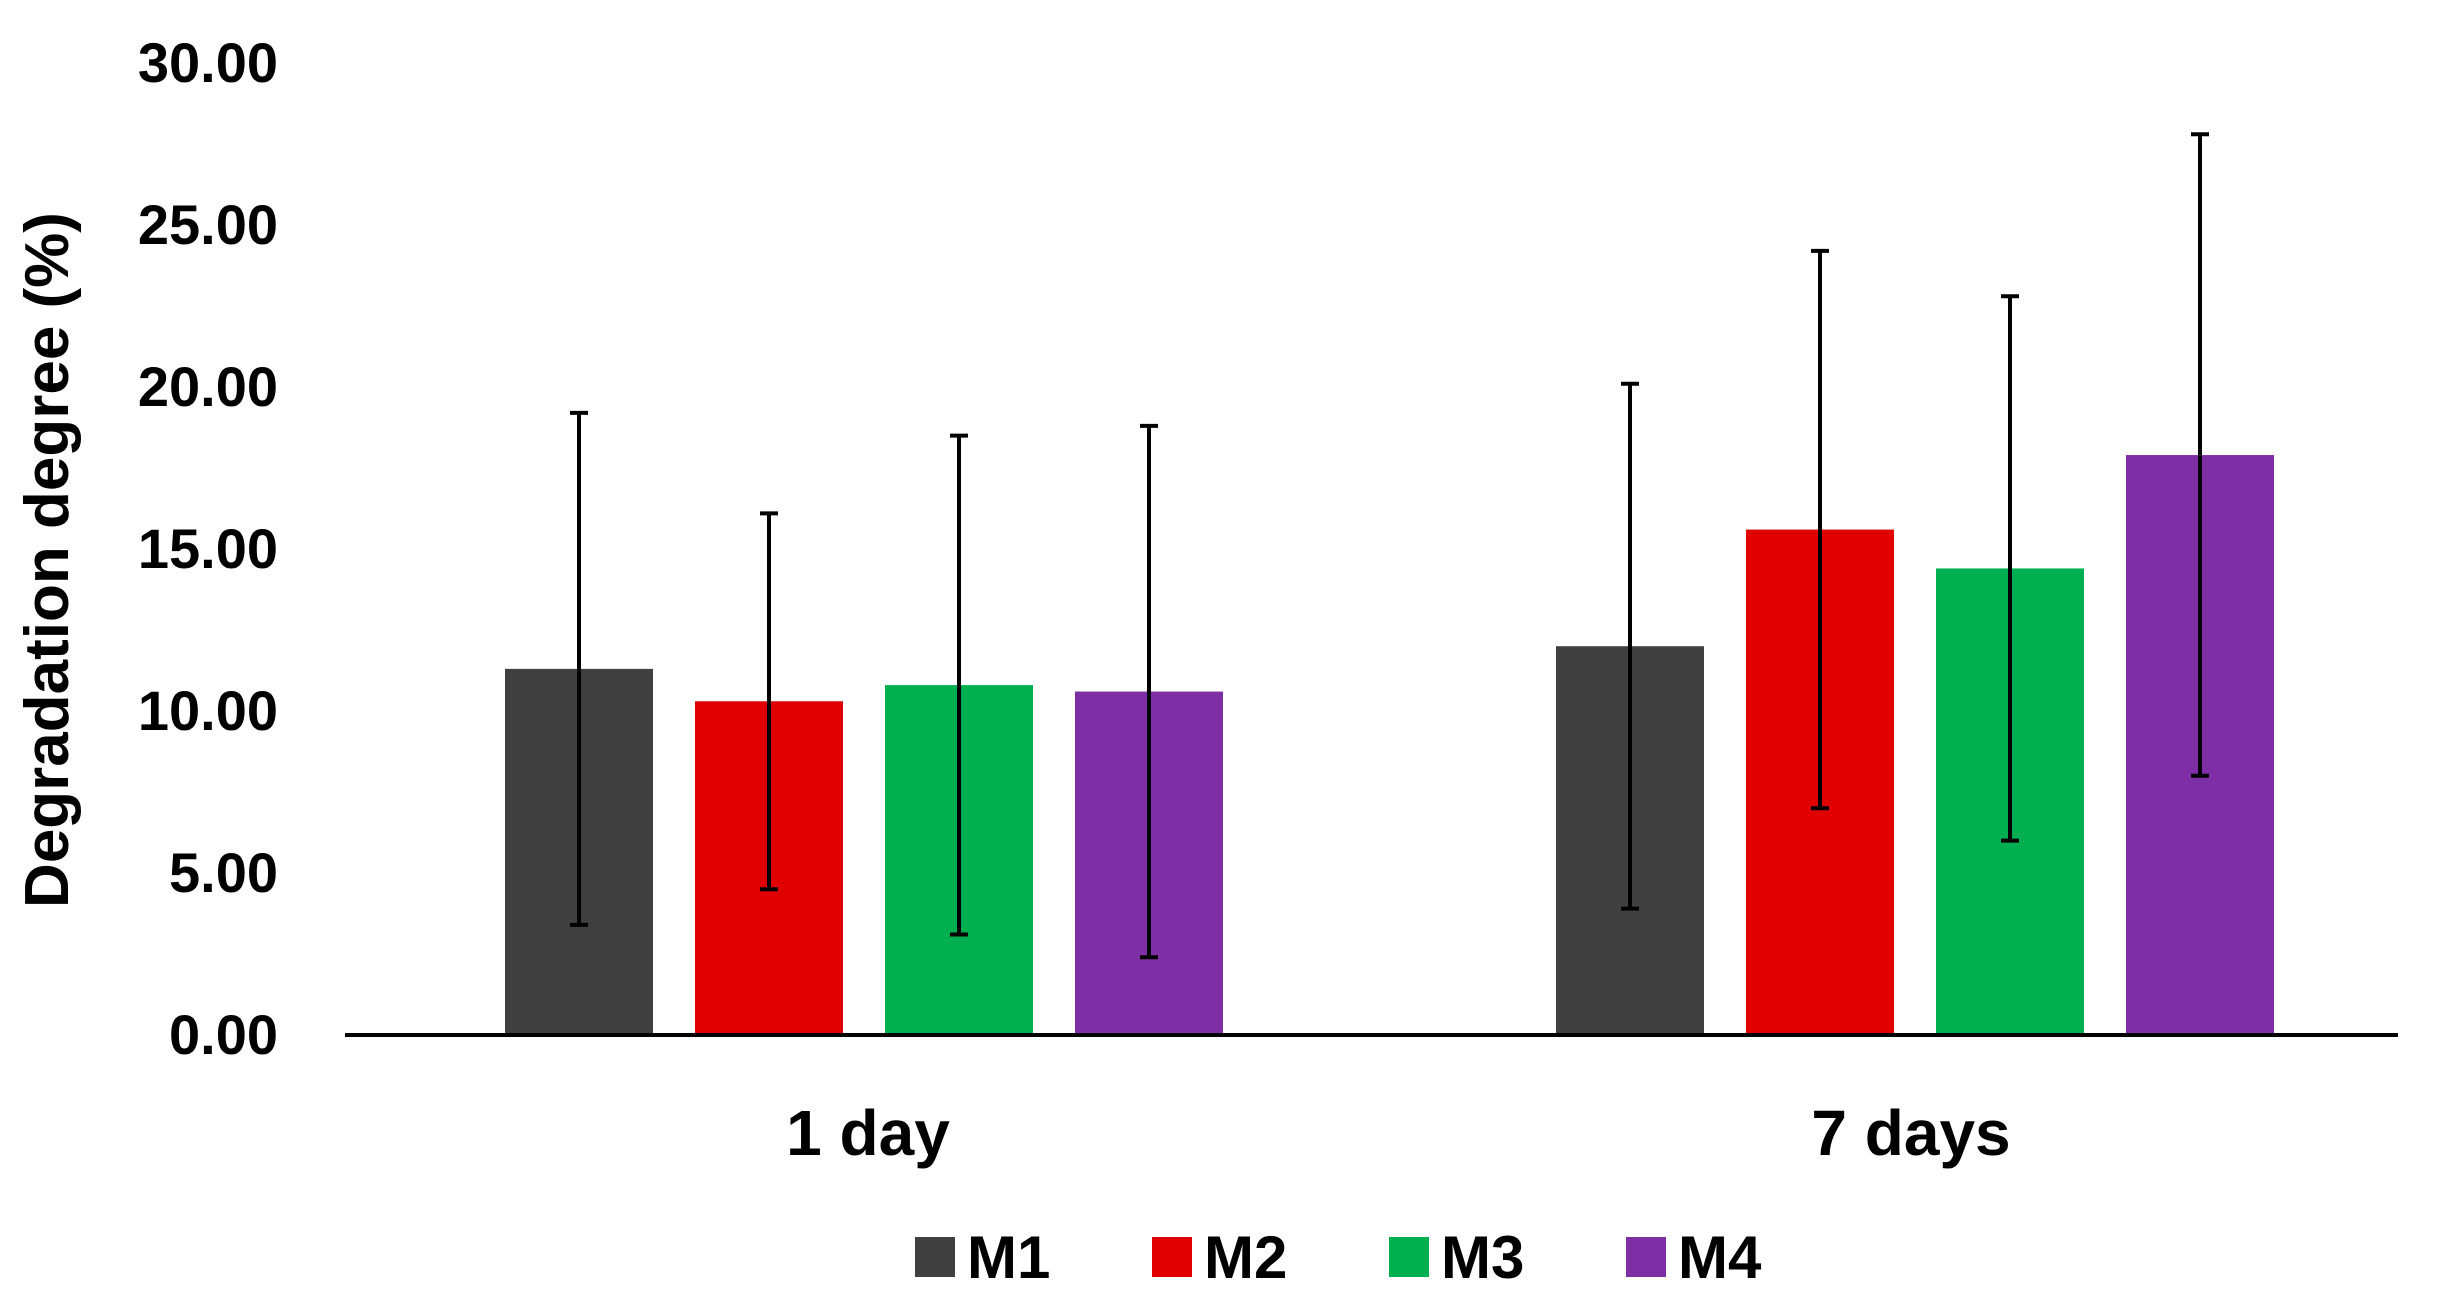 Image resolution: width=2444 pixels, height=1315 pixels. What do you see at coordinates (208, 224) in the screenshot?
I see `y-tick-label: 25.00` at bounding box center [208, 224].